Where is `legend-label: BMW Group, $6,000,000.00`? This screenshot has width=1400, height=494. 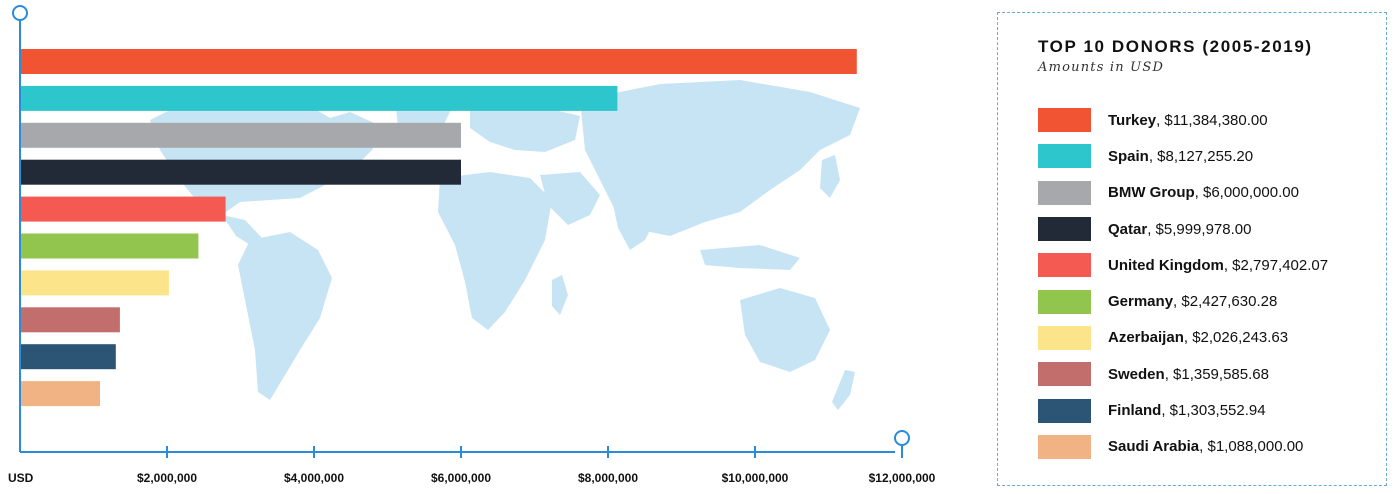 legend-label: BMW Group, $6,000,000.00 is located at coordinates (1203, 192).